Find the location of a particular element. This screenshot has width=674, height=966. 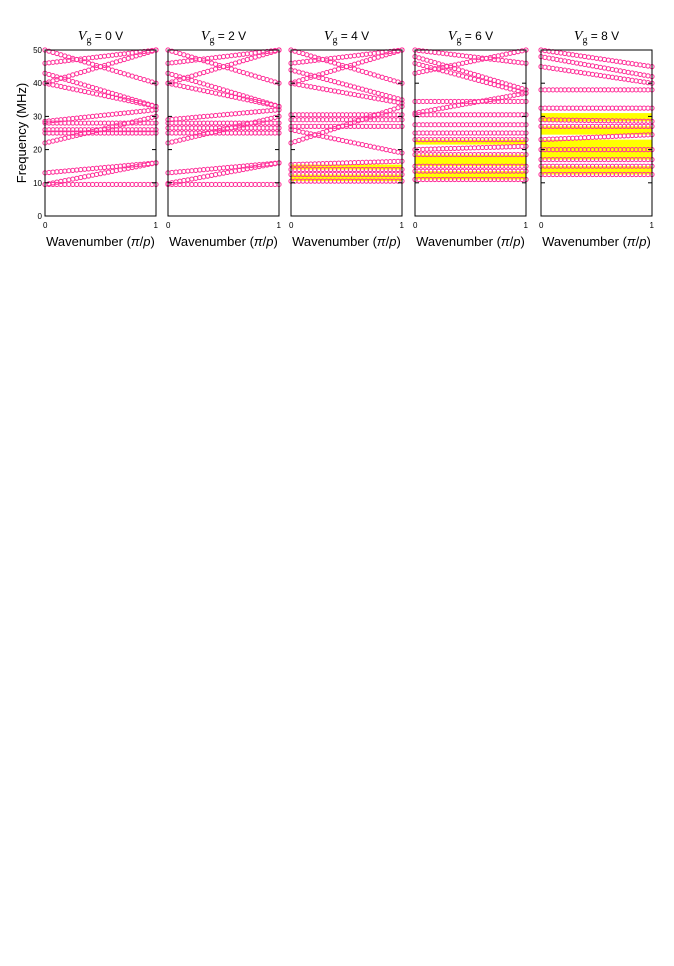

panel-0: 0 10 20 30 40 50 0 1 Wavenumber (π/p) Vg = 0 V is located at coordinates (96, 139).